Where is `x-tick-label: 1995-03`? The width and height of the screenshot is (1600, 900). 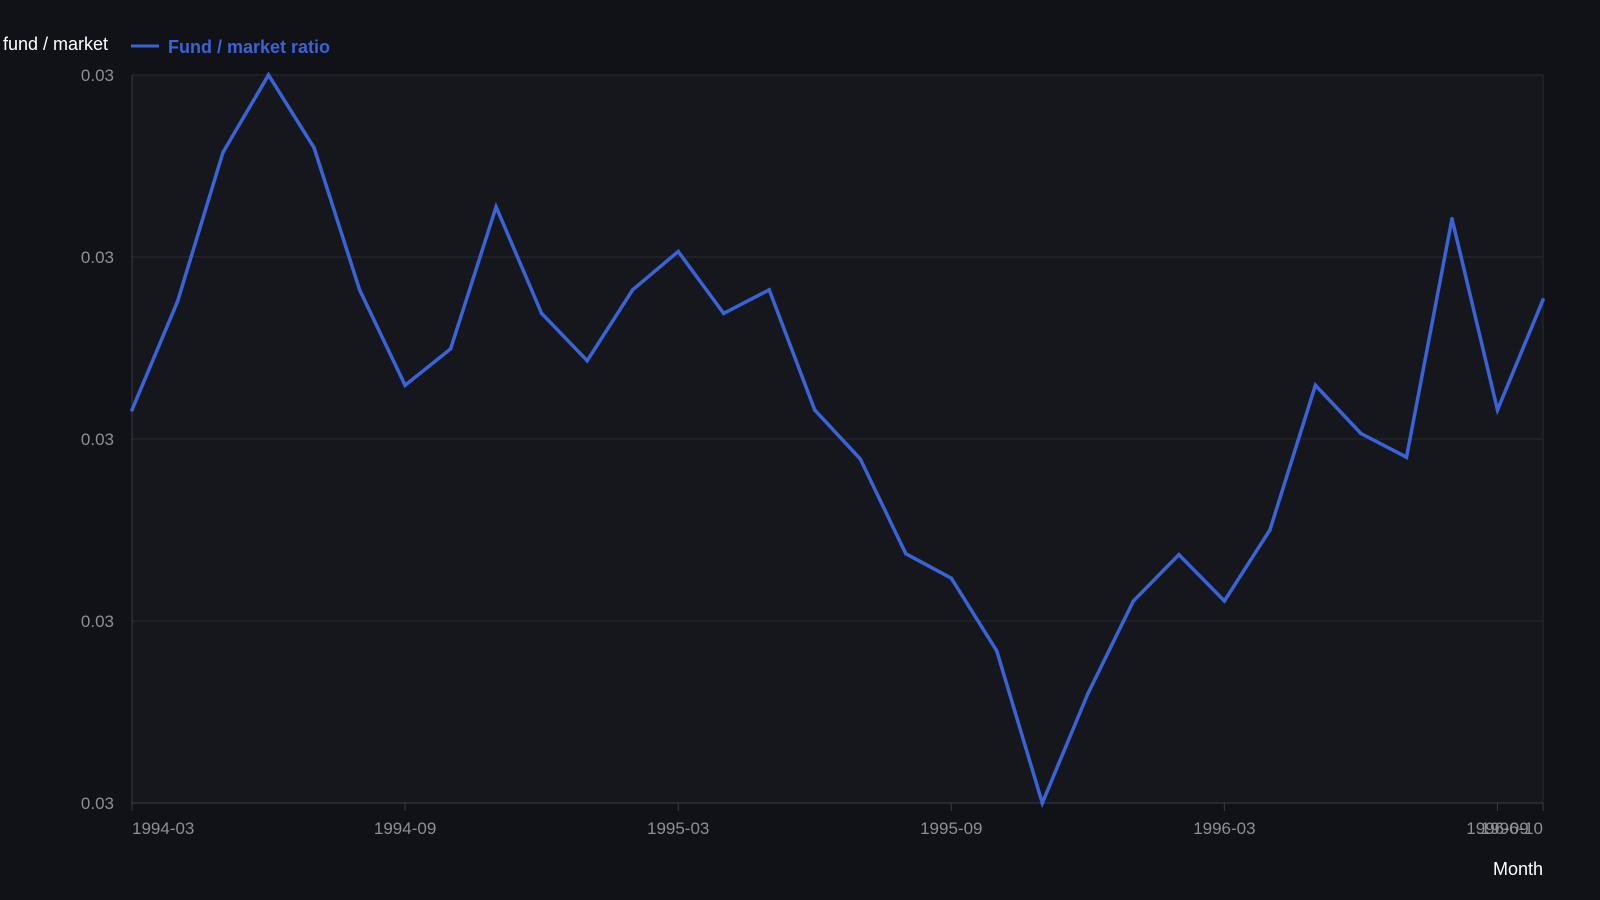
x-tick-label: 1995-03 is located at coordinates (678, 828).